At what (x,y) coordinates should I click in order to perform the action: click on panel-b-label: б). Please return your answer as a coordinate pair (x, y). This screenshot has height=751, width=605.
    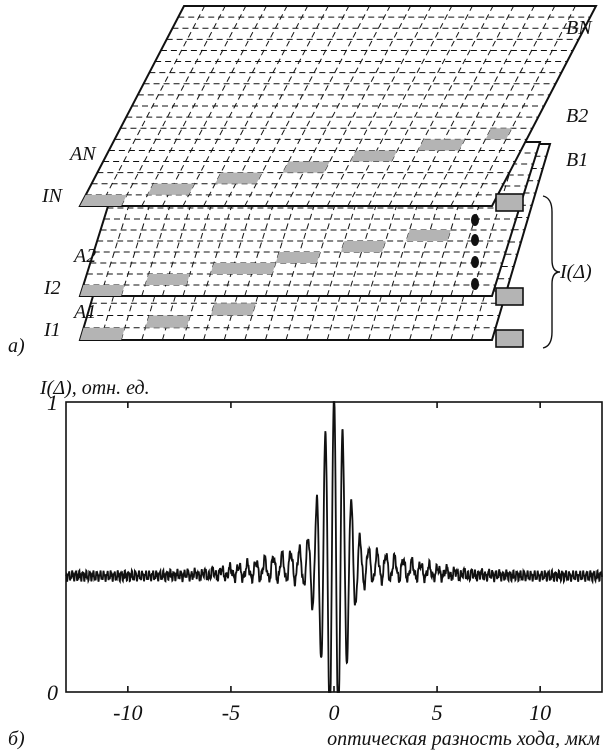
    Looking at the image, I should click on (16, 739).